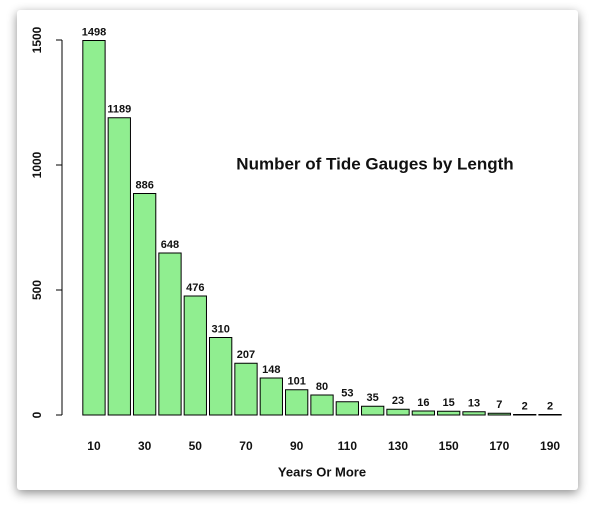 The width and height of the screenshot is (595, 513). I want to click on value-label: 1498, so click(94, 32).